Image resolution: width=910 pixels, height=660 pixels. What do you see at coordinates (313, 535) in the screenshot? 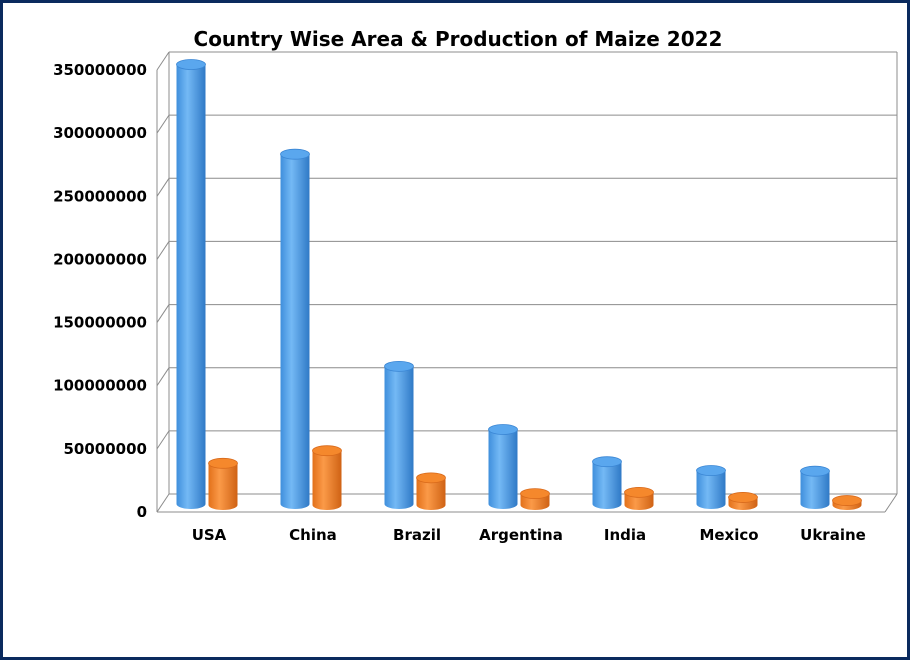
I see `x-tick-label: China` at bounding box center [313, 535].